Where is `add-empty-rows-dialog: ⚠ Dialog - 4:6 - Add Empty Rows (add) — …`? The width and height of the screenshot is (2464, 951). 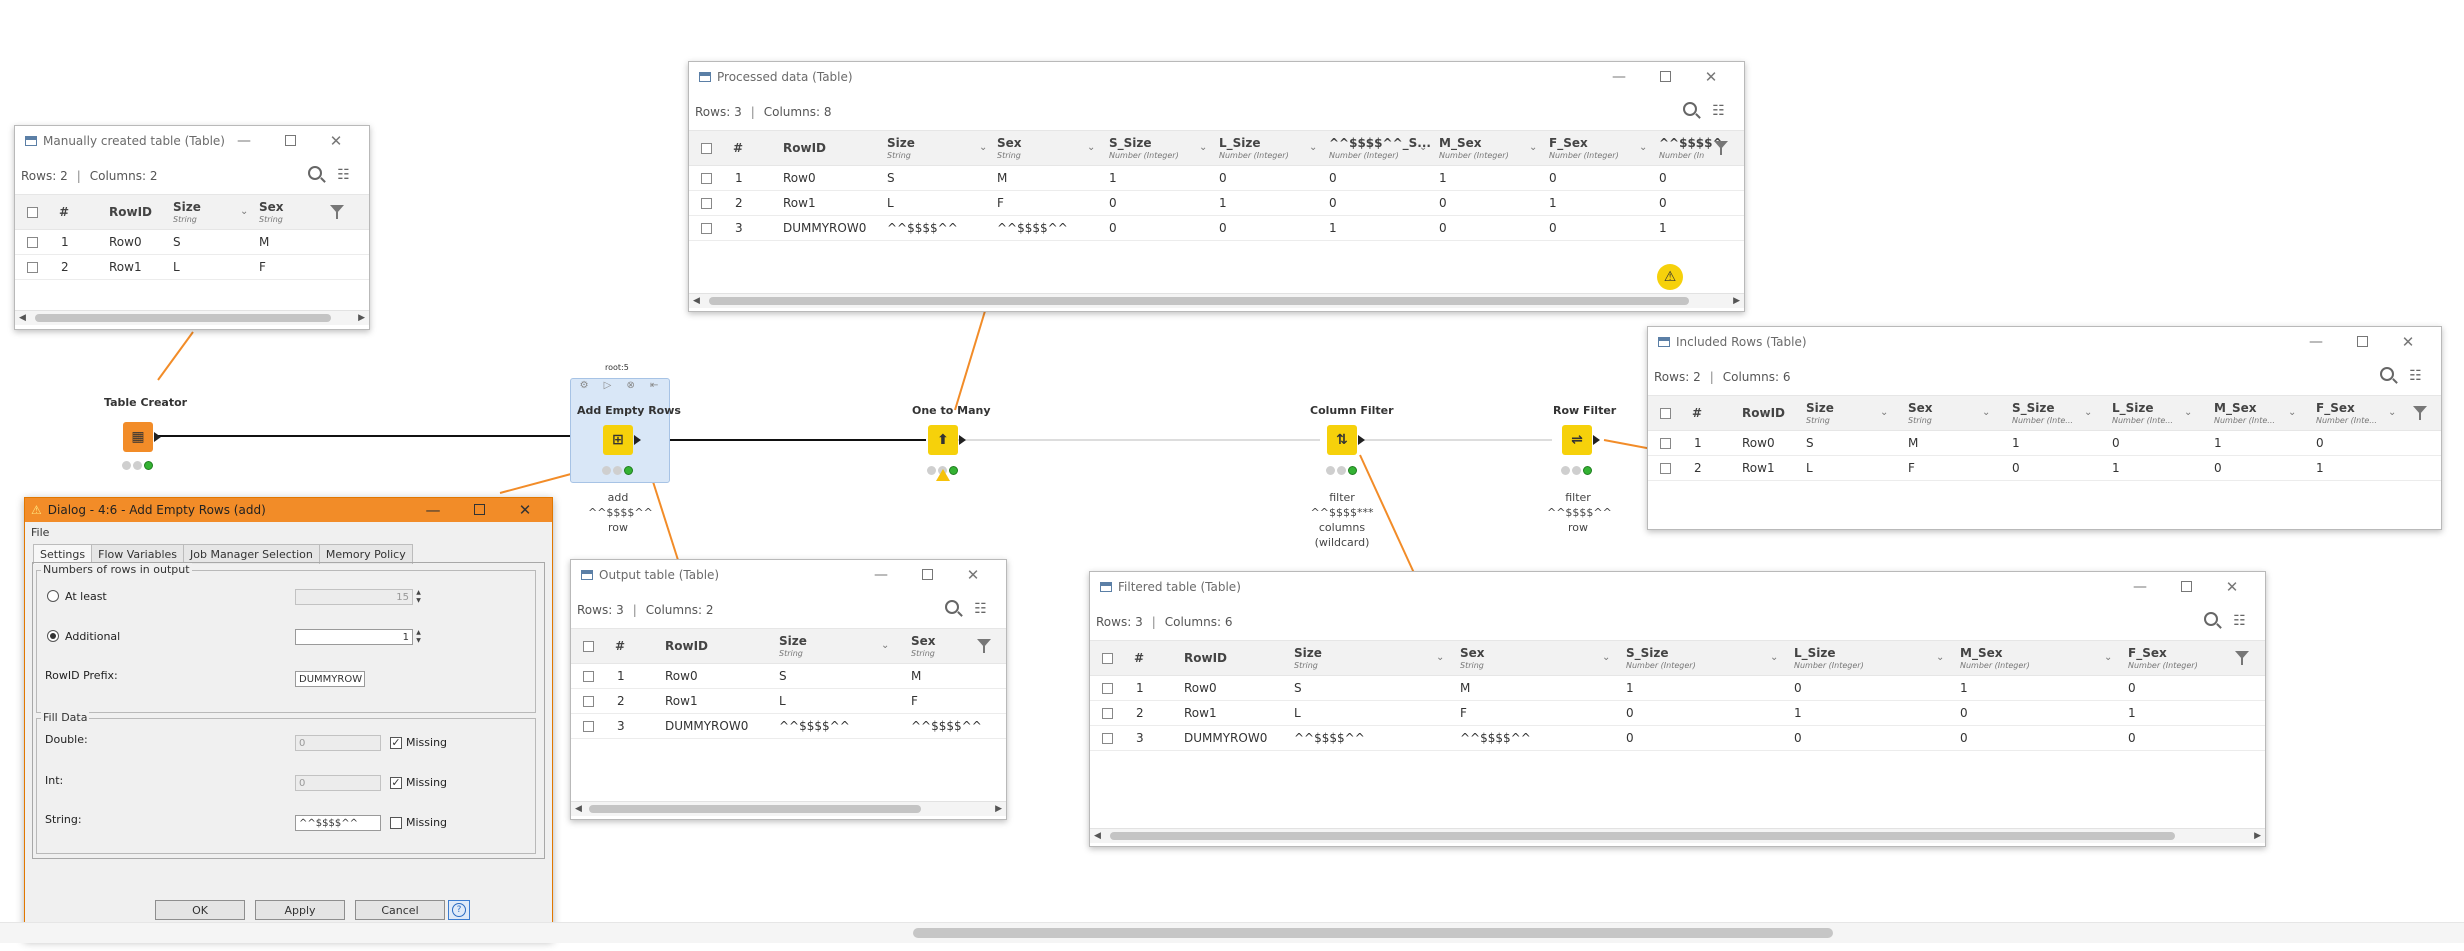 add-empty-rows-dialog: ⚠ Dialog - 4:6 - Add Empty Rows (add) — … is located at coordinates (288, 718).